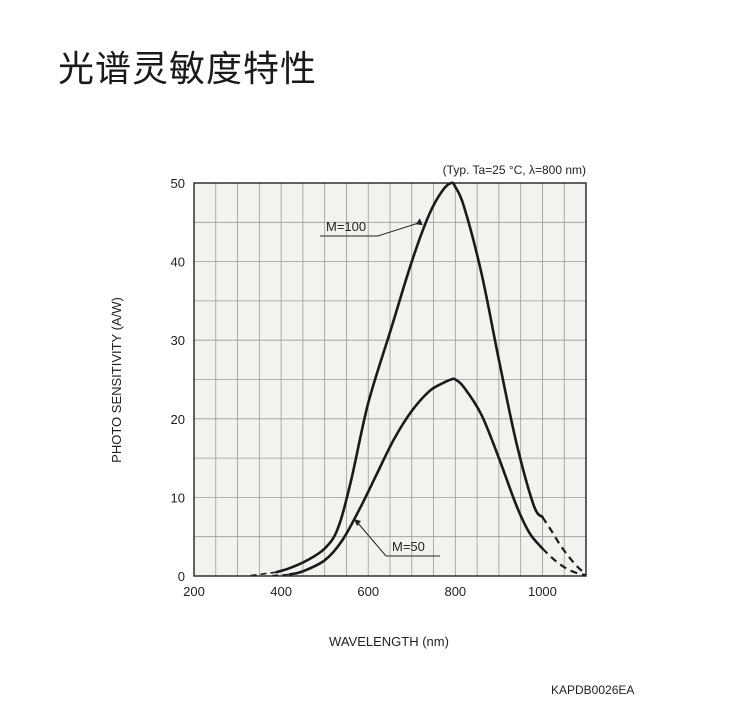  What do you see at coordinates (514, 170) in the screenshot?
I see `chart-condition-note: (Typ. Ta=25 °C, λ=800 nm)` at bounding box center [514, 170].